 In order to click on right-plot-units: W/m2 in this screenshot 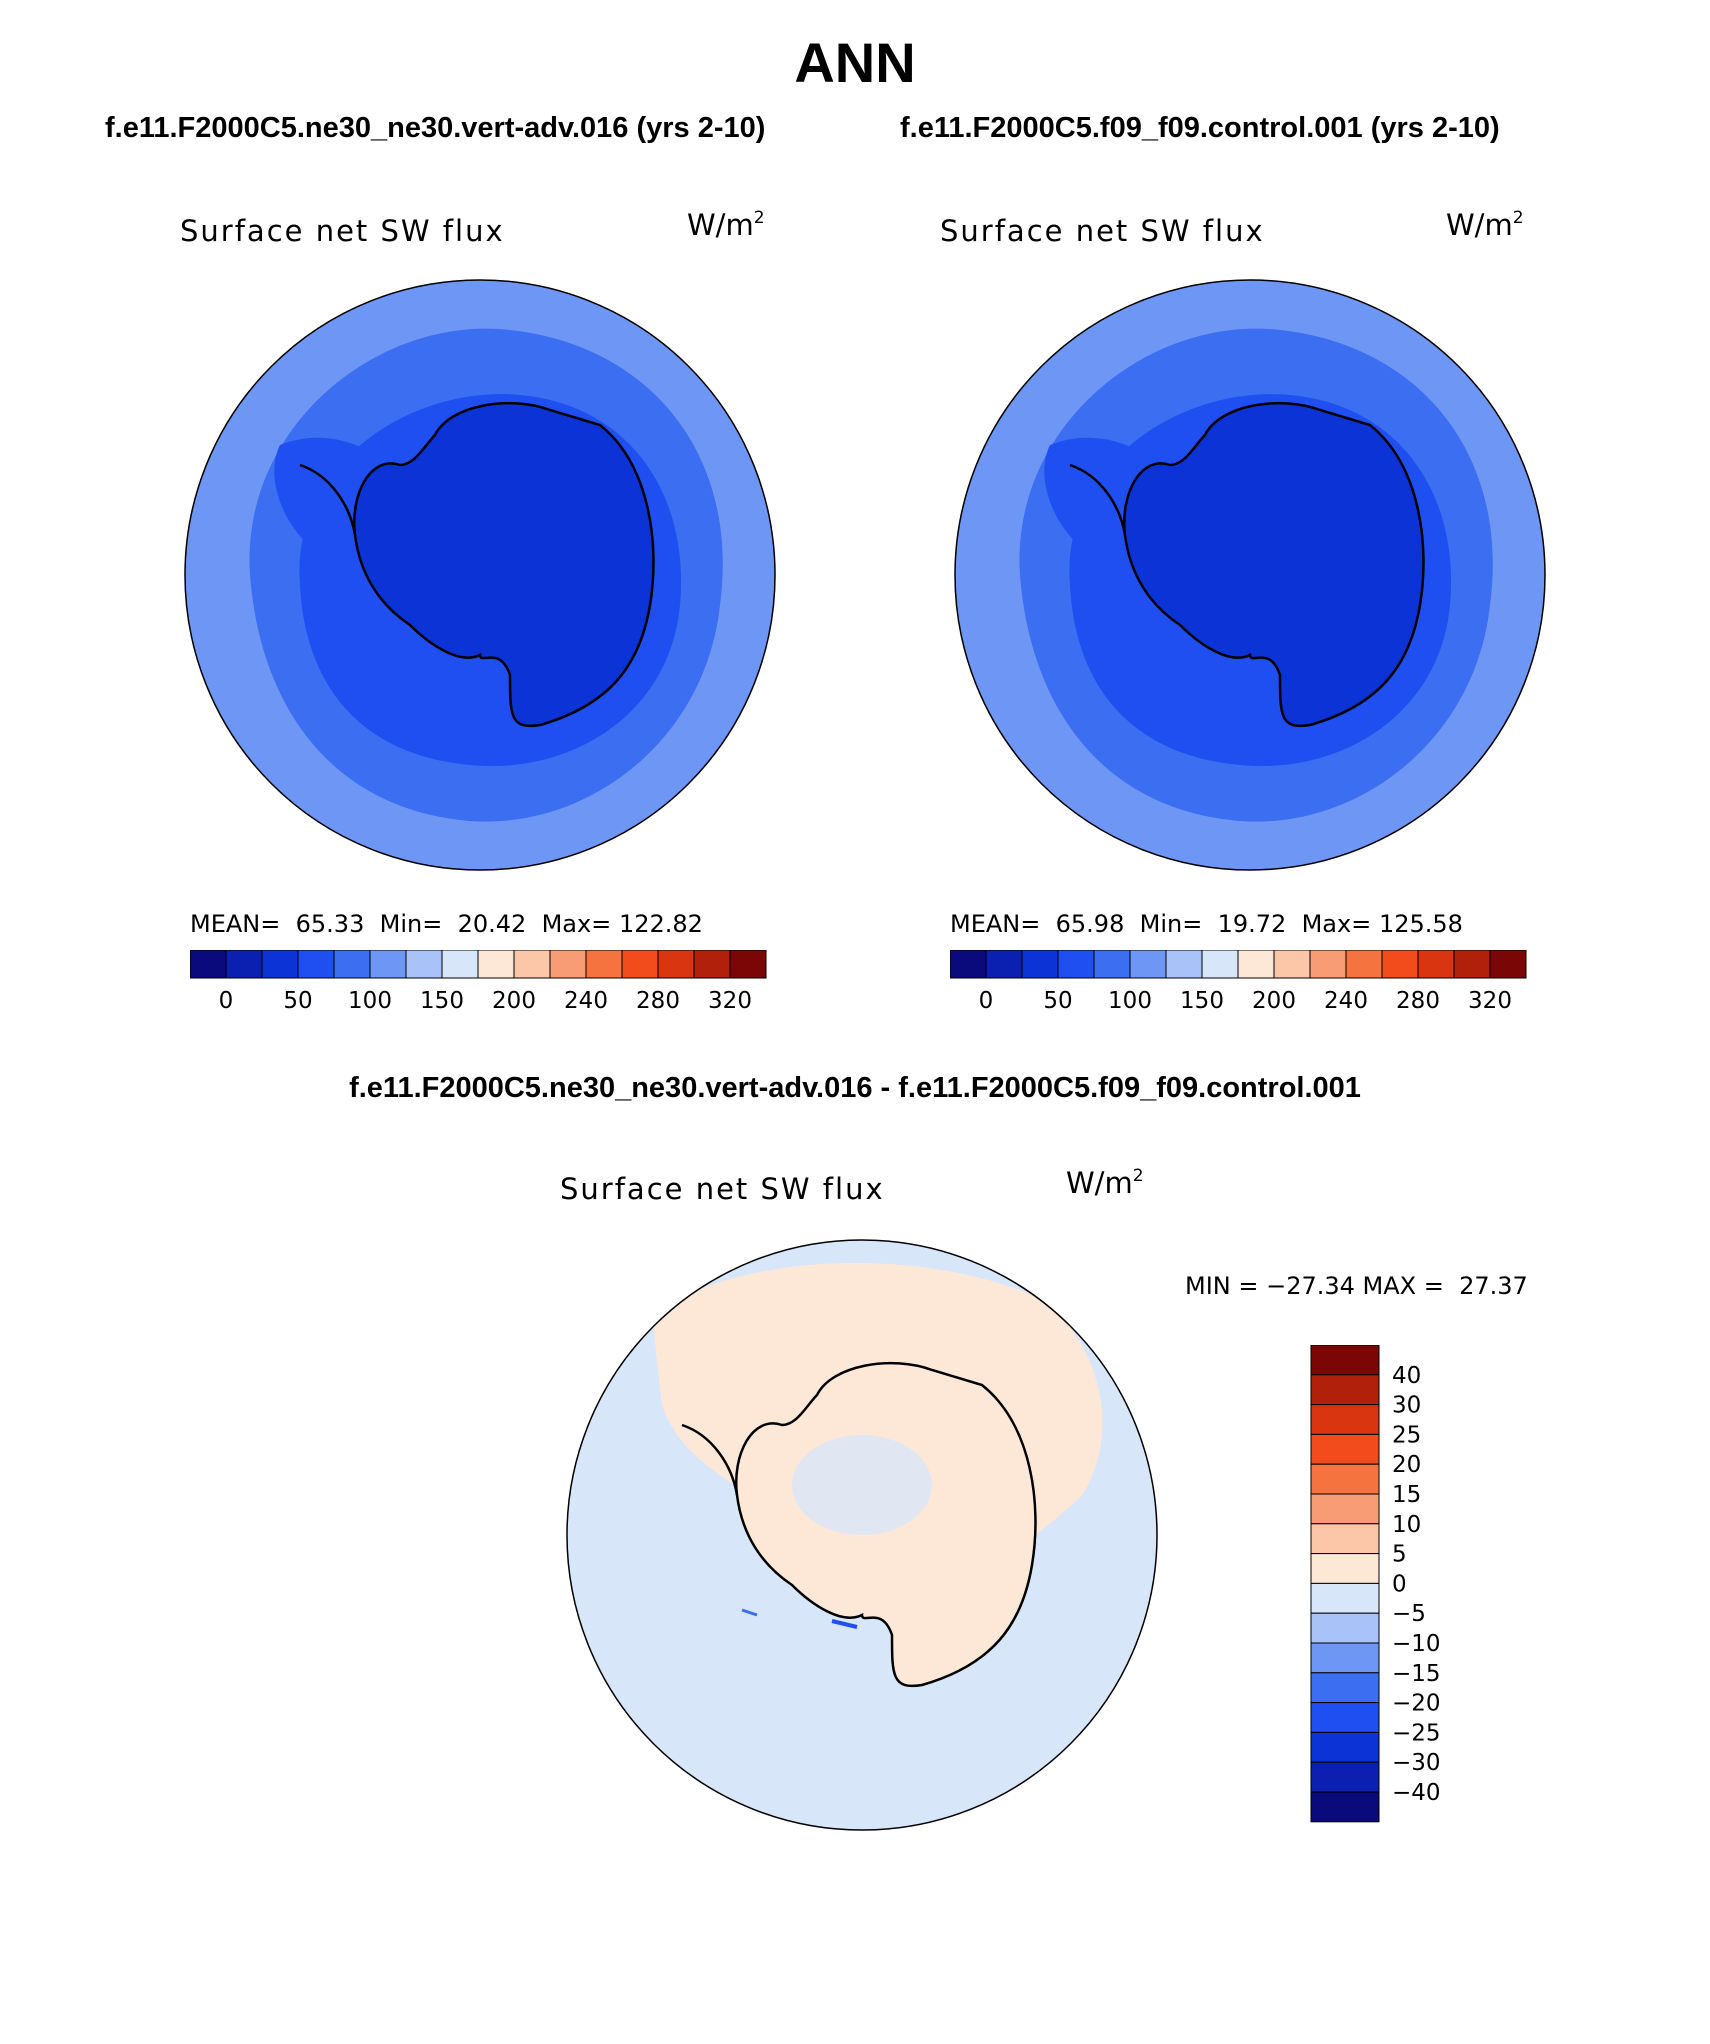, I will do `click(1485, 225)`.